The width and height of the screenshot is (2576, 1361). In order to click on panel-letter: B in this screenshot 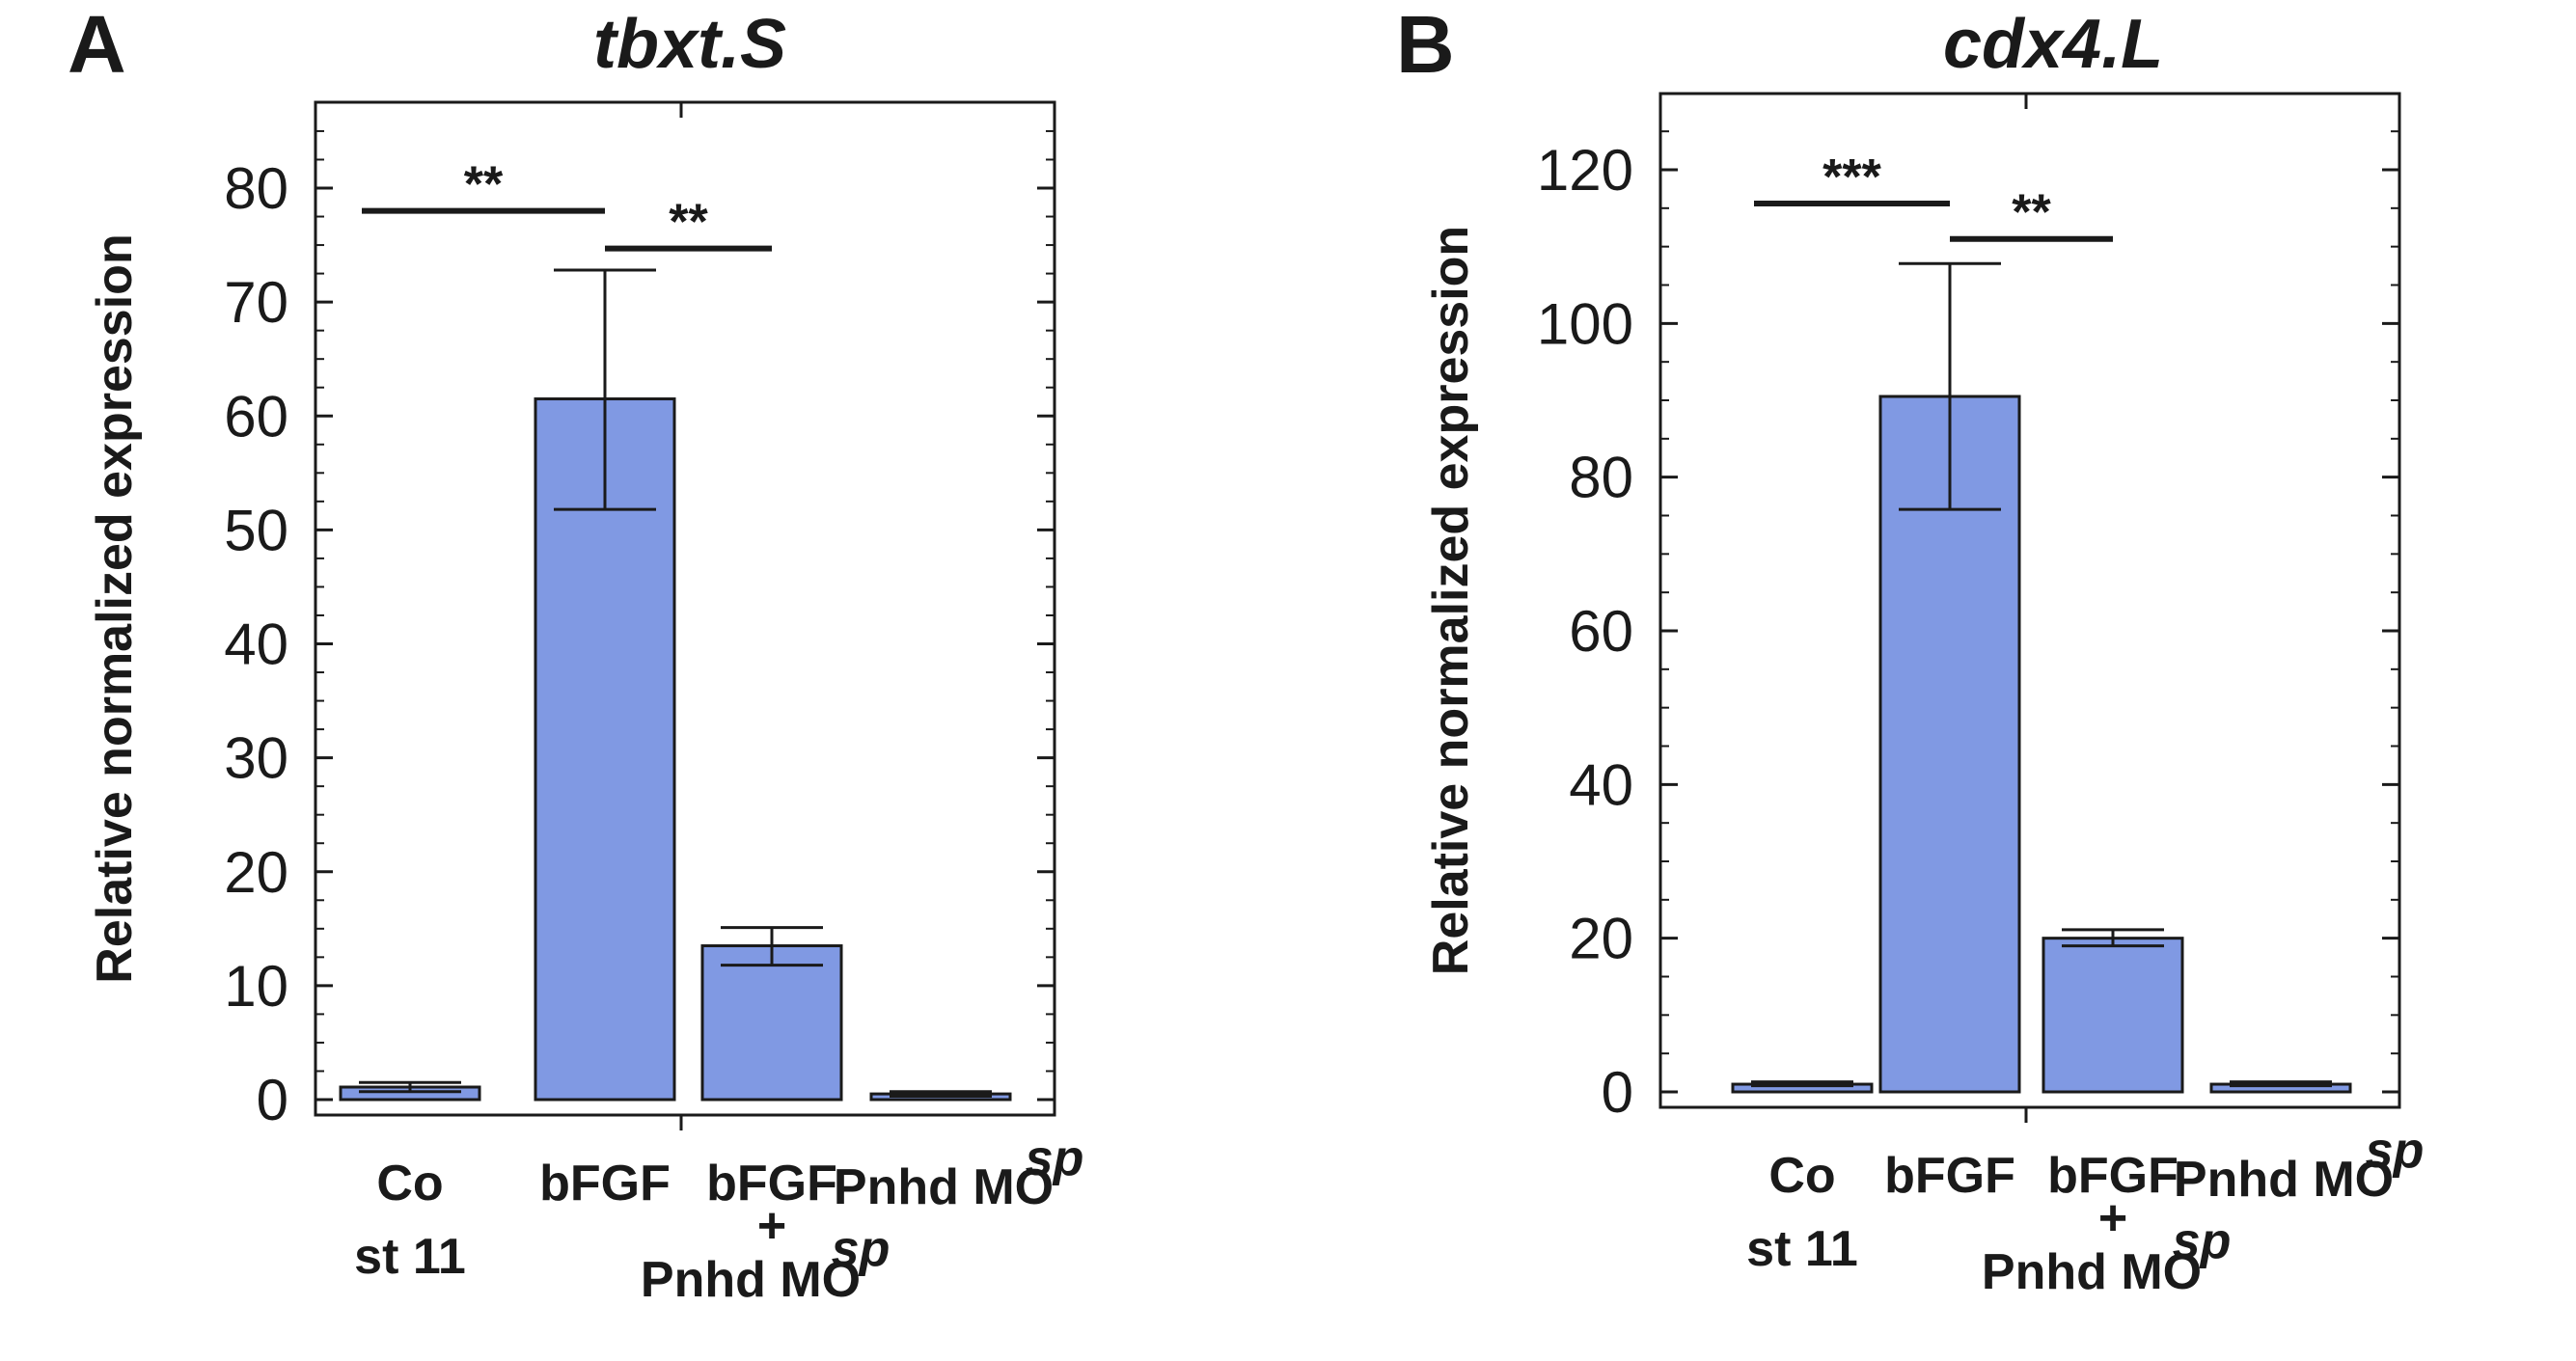, I will do `click(1425, 45)`.